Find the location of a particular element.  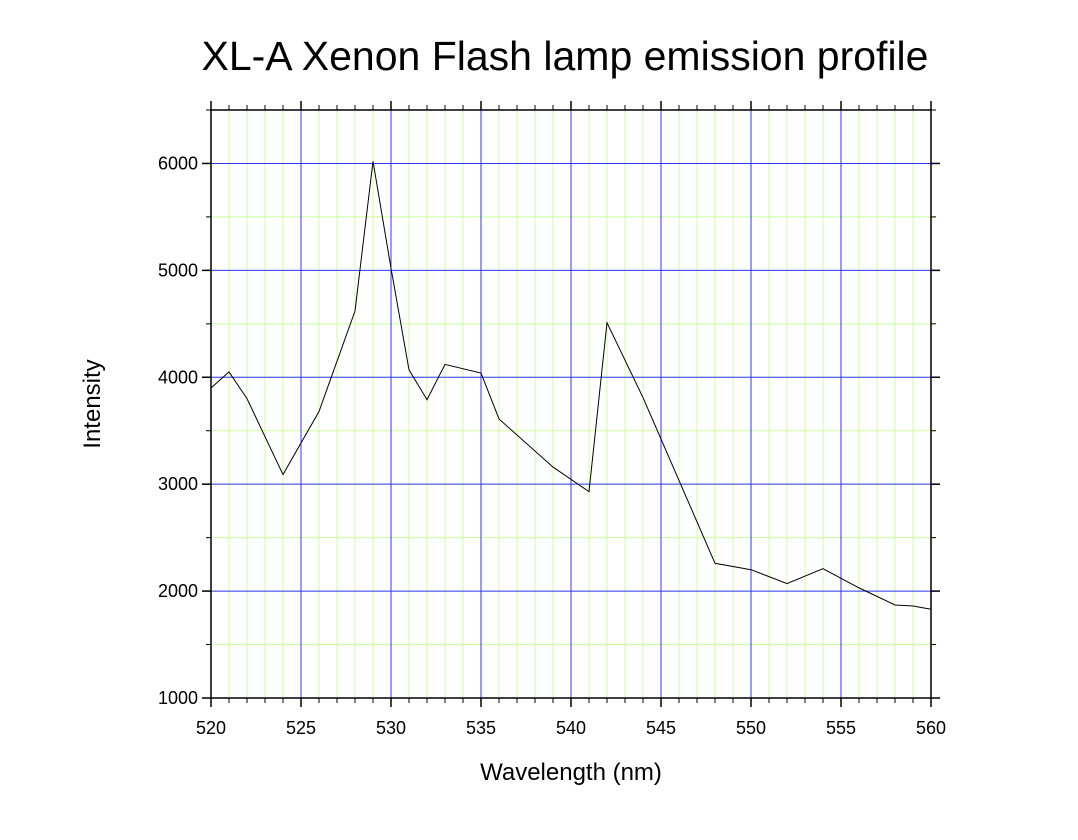

x-tick-label: 530 is located at coordinates (391, 728).